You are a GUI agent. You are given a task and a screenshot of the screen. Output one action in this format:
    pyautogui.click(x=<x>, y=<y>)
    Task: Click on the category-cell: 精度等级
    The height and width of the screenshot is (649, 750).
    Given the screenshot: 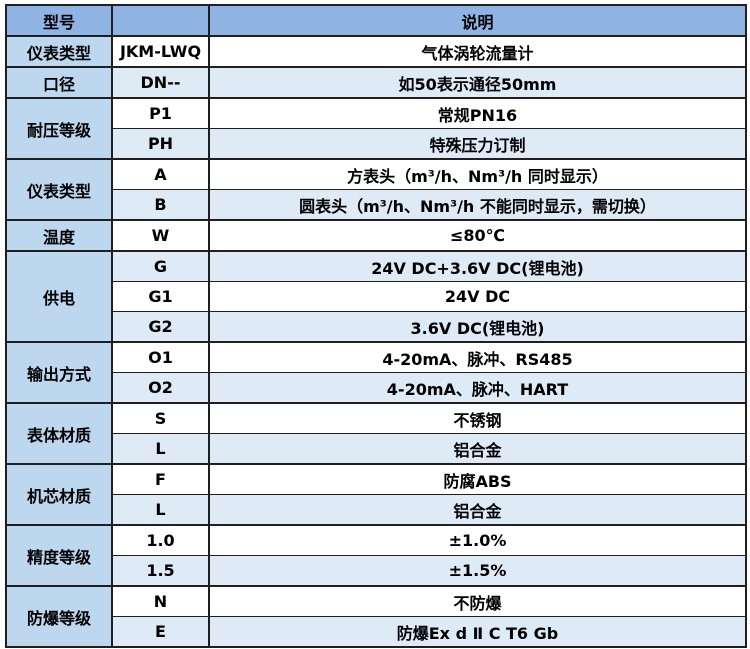 What is the action you would take?
    pyautogui.click(x=59, y=555)
    